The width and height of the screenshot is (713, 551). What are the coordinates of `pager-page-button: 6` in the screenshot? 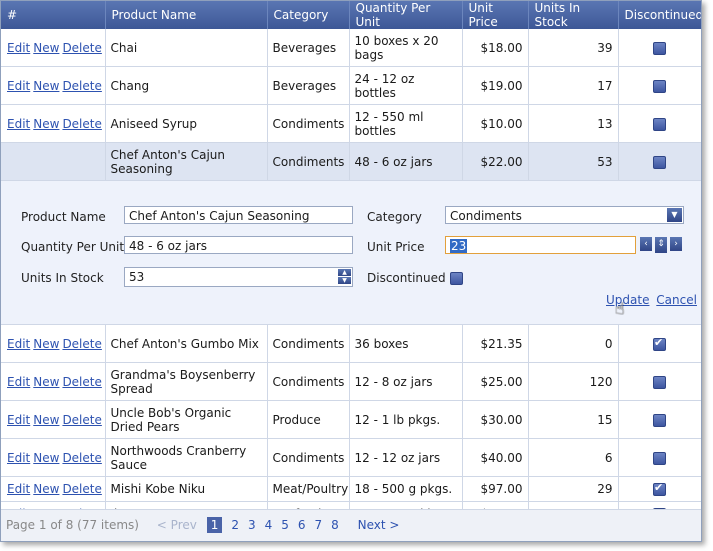 It's located at (301, 525).